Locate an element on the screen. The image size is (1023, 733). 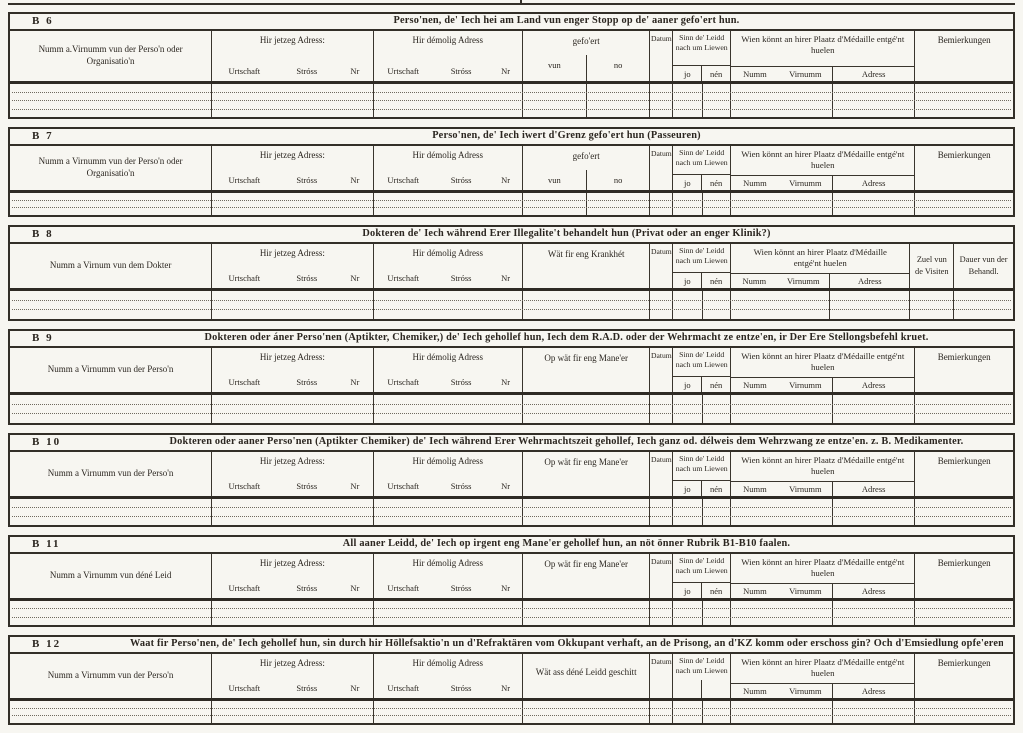
section-number: B 6 is located at coordinates (43, 21).